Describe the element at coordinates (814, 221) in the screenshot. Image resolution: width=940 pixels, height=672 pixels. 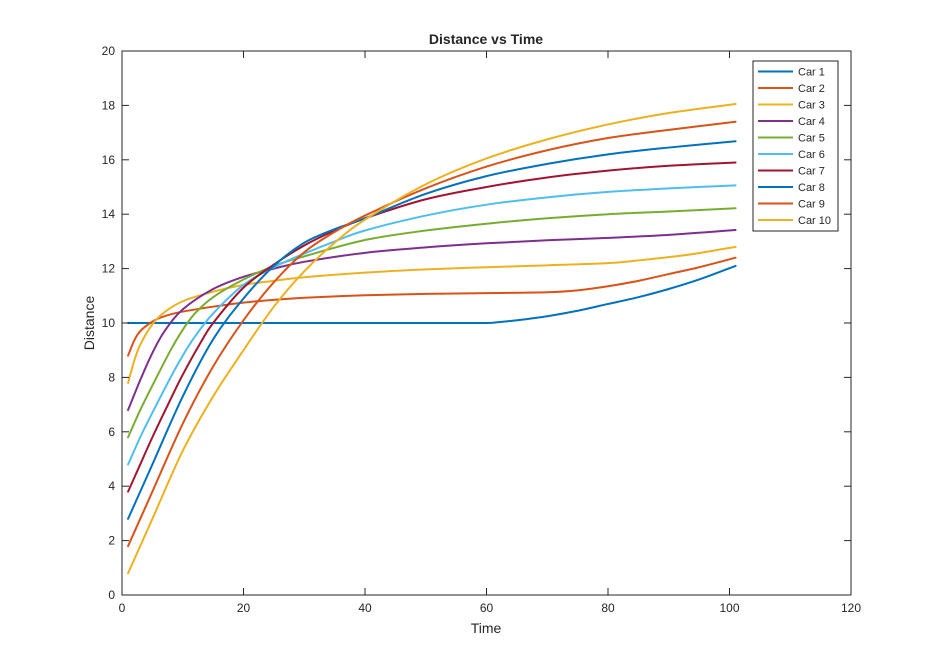
I see `legend-label: Car 10` at that location.